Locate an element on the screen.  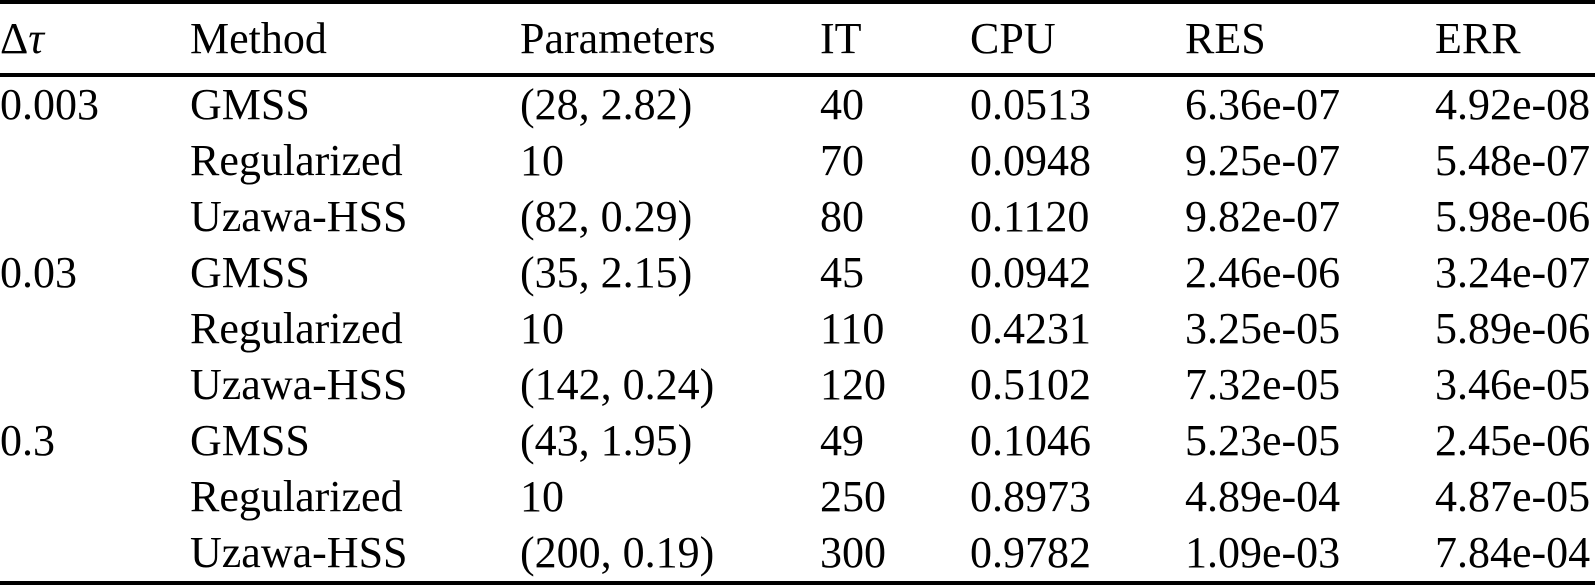
header-res: RES is located at coordinates (1310, 39).